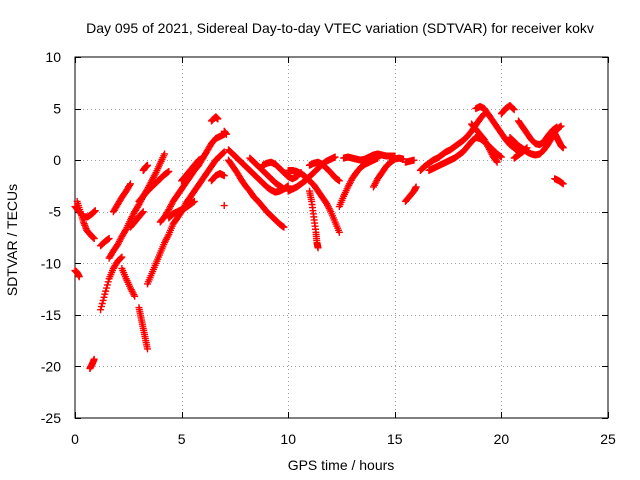  Describe the element at coordinates (12, 240) in the screenshot. I see `y-axis-label: SDTVAR / TECUs` at that location.